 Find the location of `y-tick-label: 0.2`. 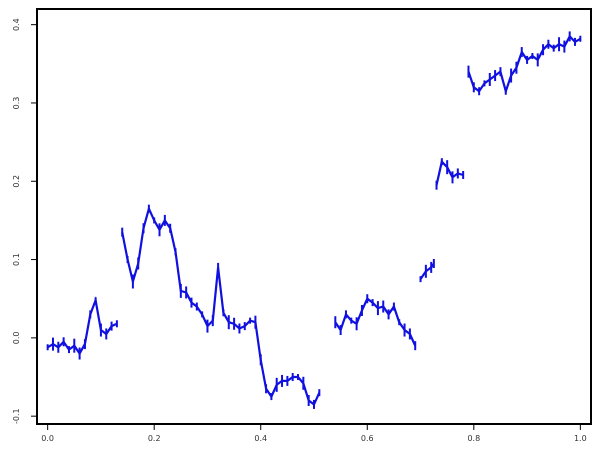

y-tick-label: 0.2 is located at coordinates (16, 181).